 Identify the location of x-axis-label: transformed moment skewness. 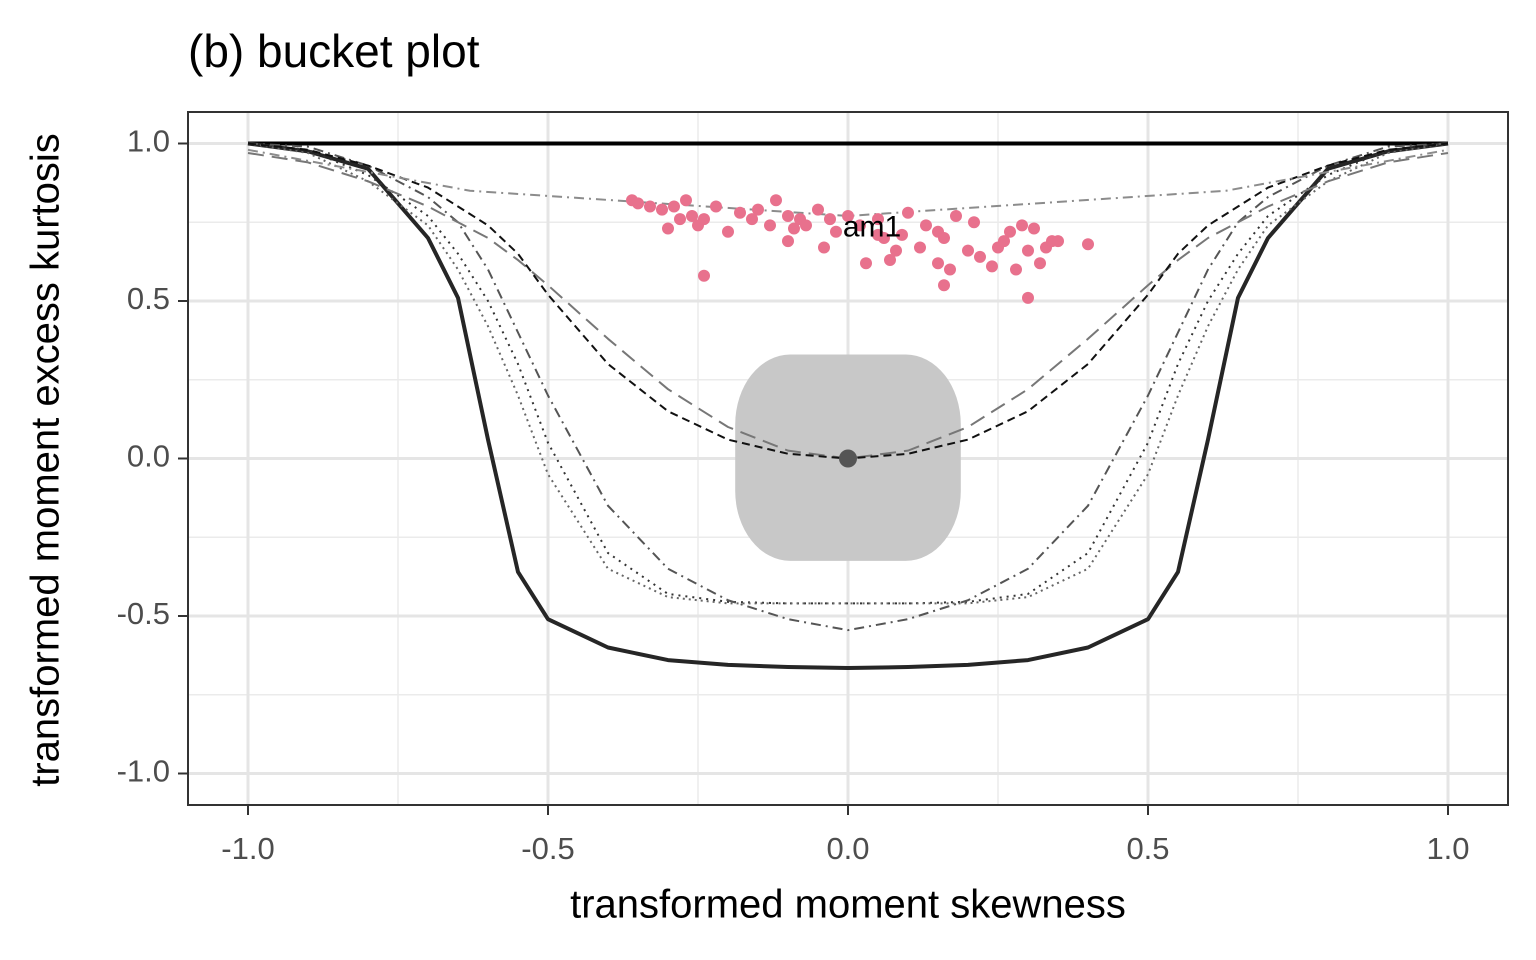
(848, 905).